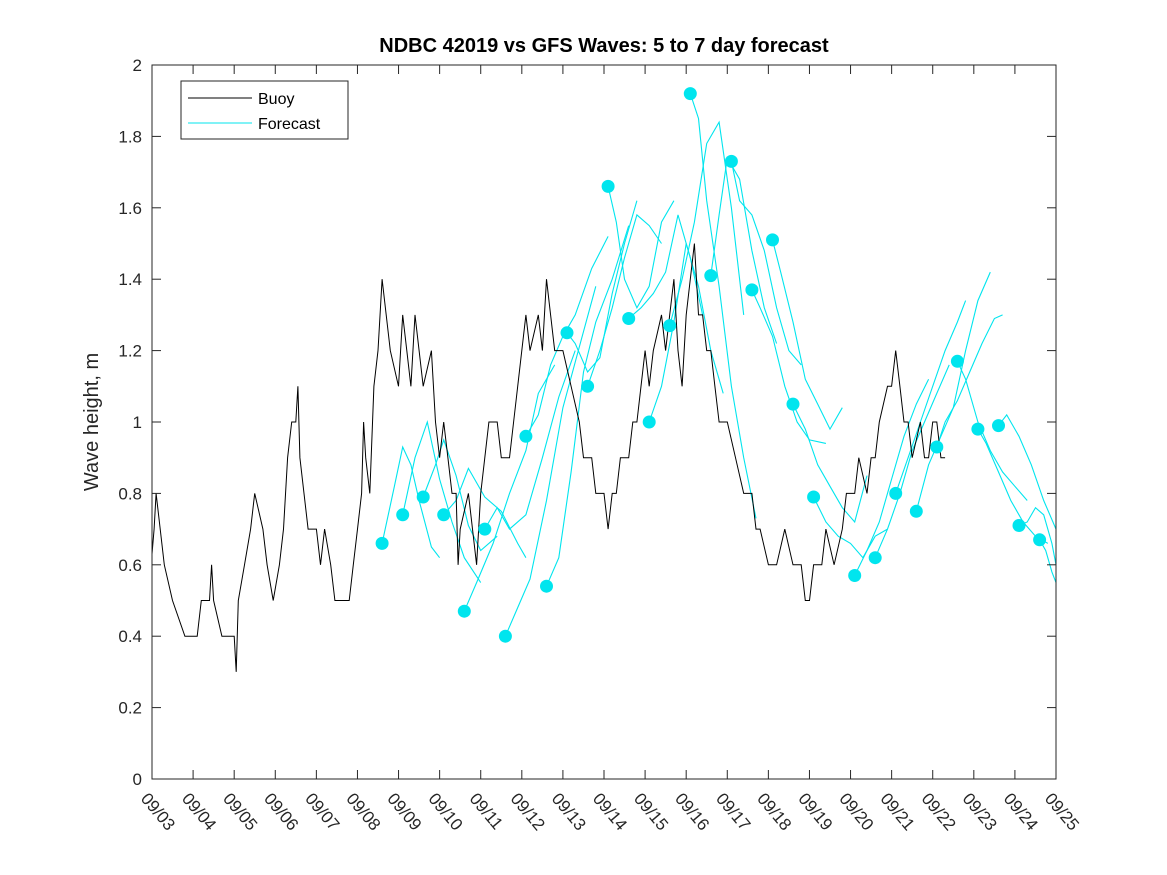 The image size is (1167, 875). I want to click on y-tick-label-1: 0.2, so click(130, 708).